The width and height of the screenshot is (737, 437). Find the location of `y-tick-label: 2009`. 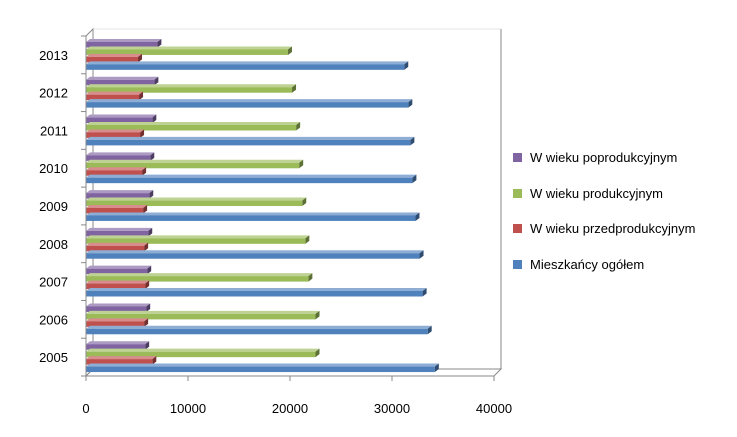

y-tick-label: 2009 is located at coordinates (53, 206).